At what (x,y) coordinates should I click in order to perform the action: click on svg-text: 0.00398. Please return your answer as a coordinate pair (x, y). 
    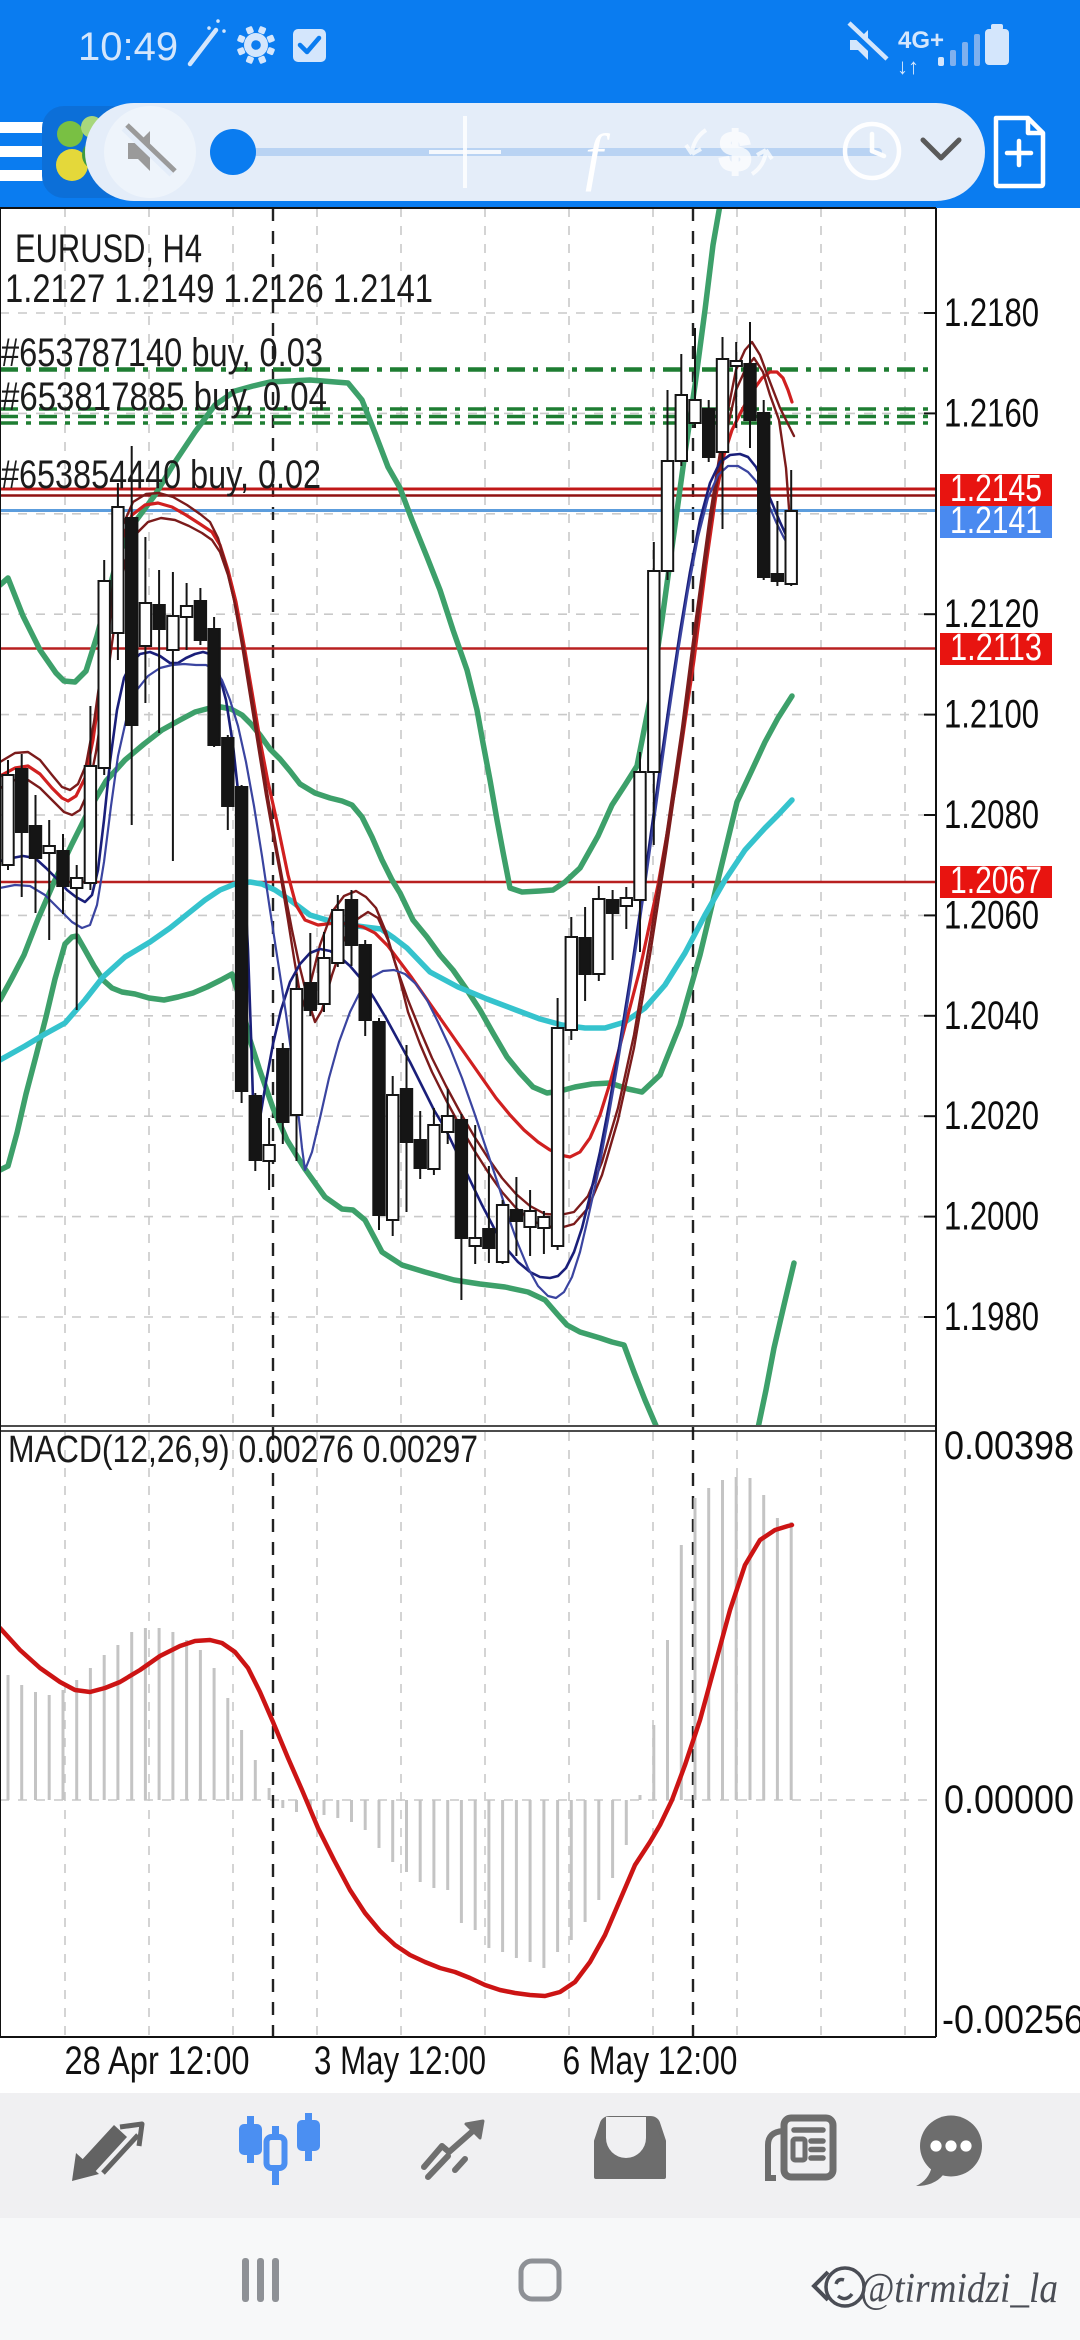
    Looking at the image, I should click on (1009, 1446).